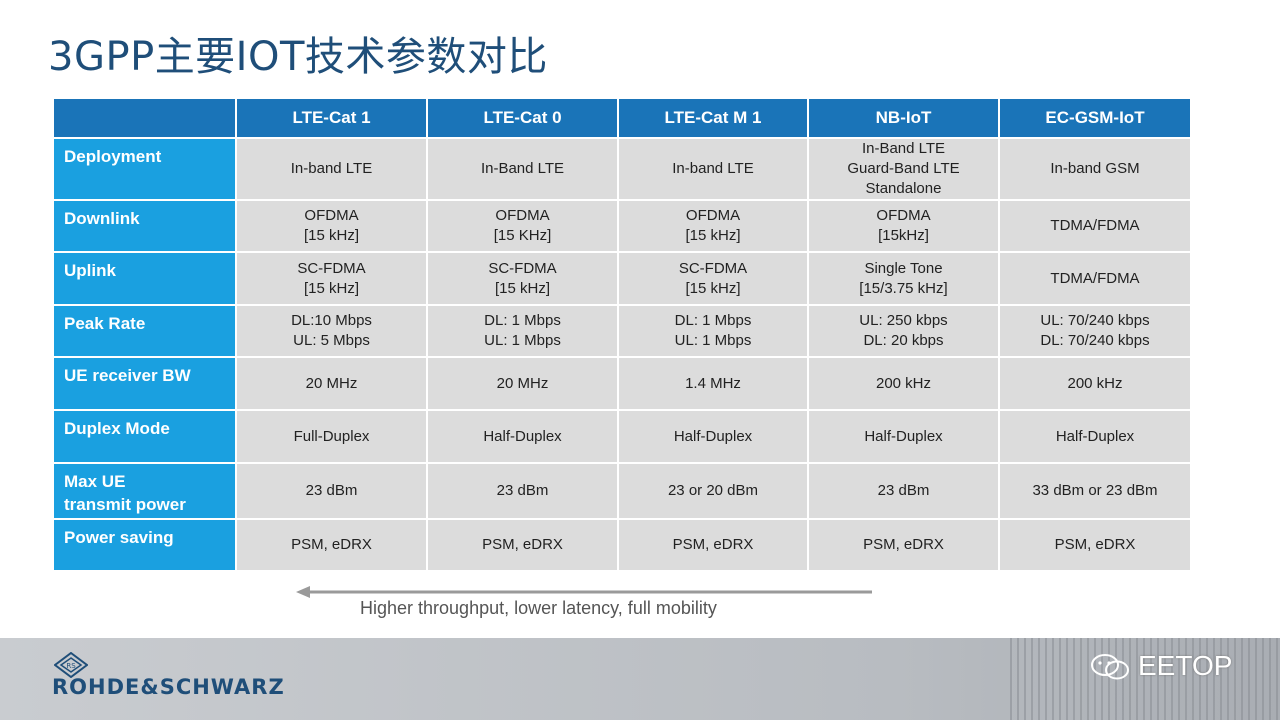  Describe the element at coordinates (117, 428) in the screenshot. I see `row-header-line: Duplex Mode` at that location.